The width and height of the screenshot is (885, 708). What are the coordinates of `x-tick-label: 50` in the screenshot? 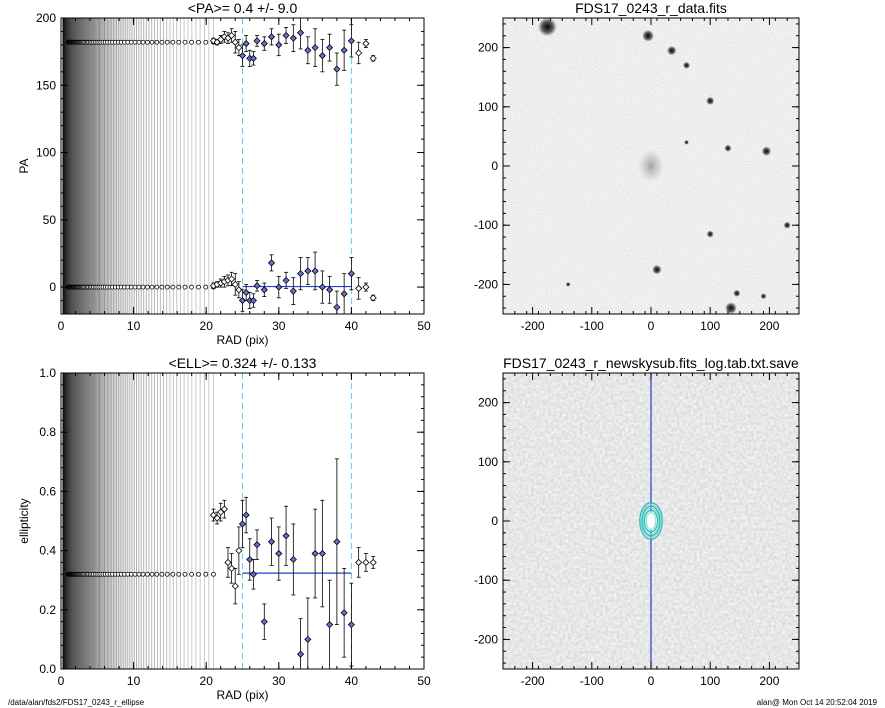 It's located at (424, 681).